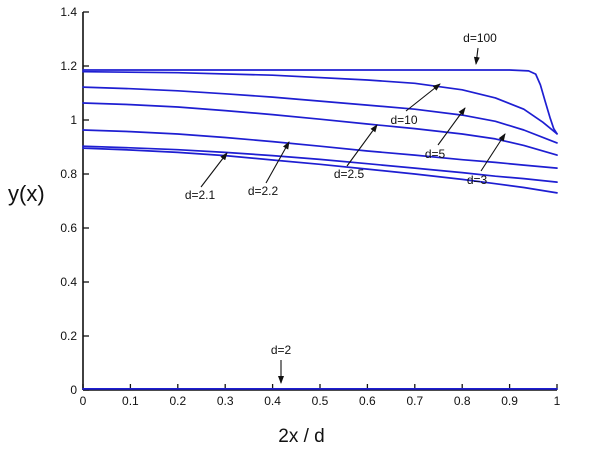 This screenshot has width=603, height=466. I want to click on annotation-label-d-10: d=10, so click(403, 120).